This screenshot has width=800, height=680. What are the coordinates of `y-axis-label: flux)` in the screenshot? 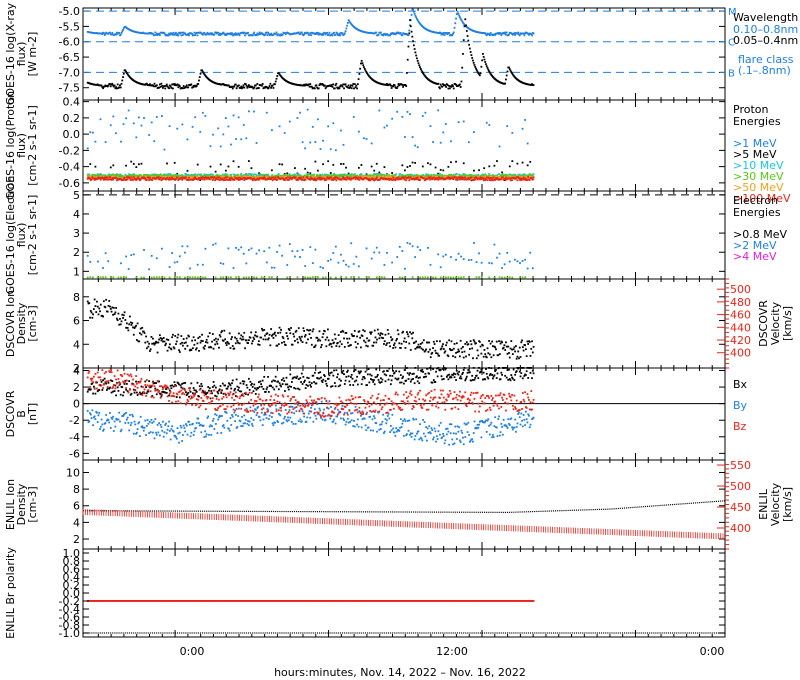 It's located at (21, 145).